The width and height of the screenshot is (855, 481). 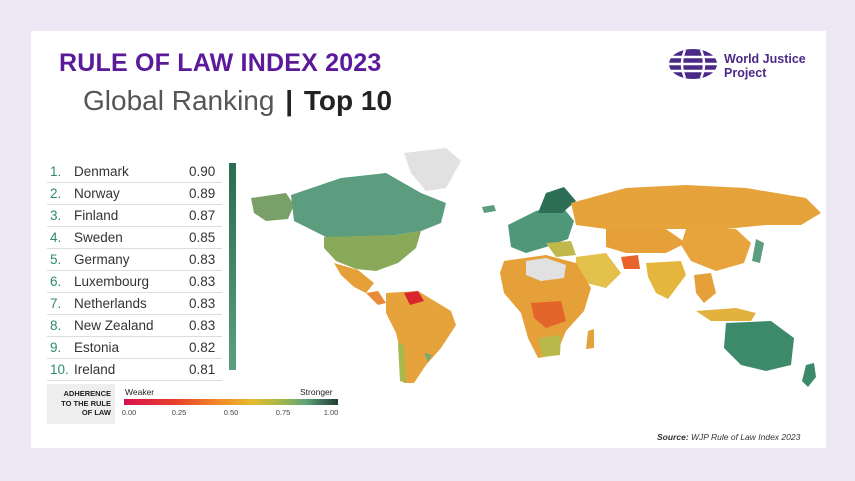 What do you see at coordinates (590, 339) in the screenshot?
I see `madagascar-region` at bounding box center [590, 339].